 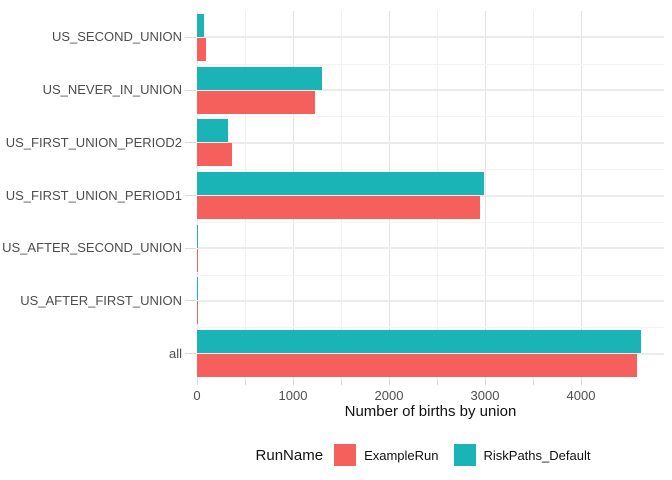 What do you see at coordinates (200, 25) in the screenshot?
I see `bar-RiskPaths_Default-US_SECOND_UNION` at bounding box center [200, 25].